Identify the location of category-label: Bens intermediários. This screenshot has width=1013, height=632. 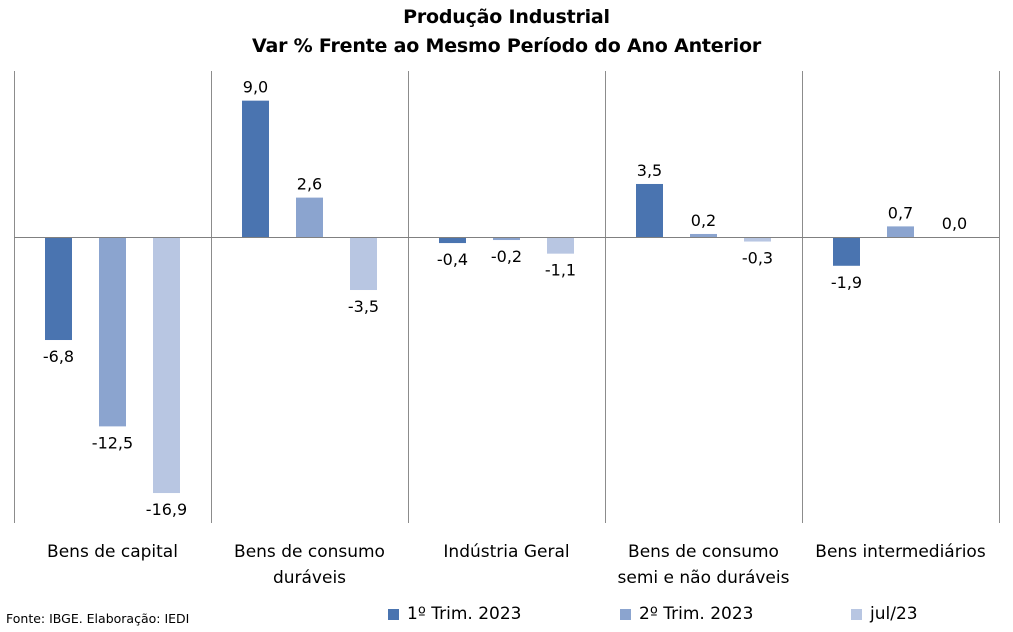
(900, 552).